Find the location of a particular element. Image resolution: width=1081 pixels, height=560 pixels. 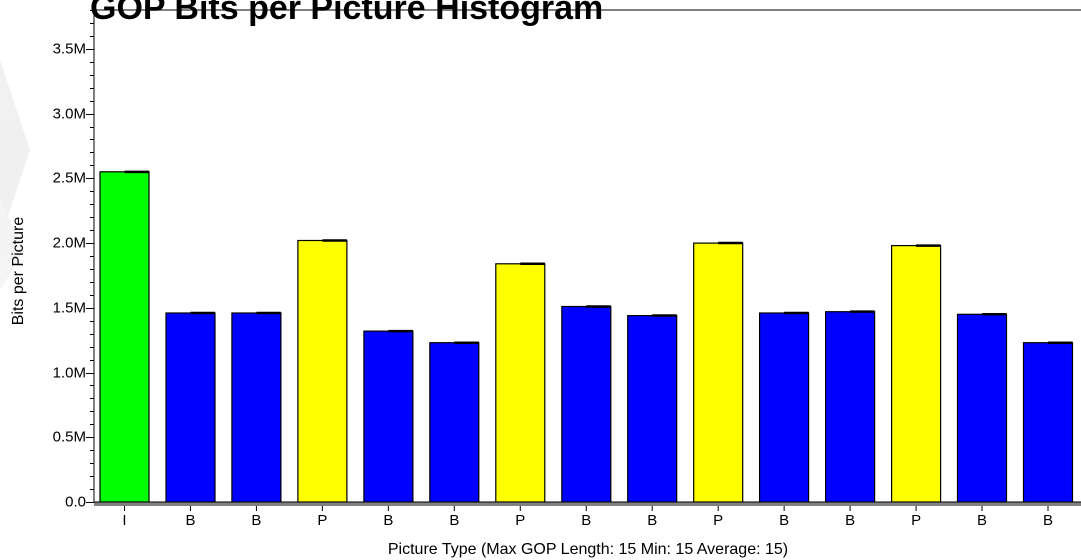

watermark is located at coordinates (15, 175).